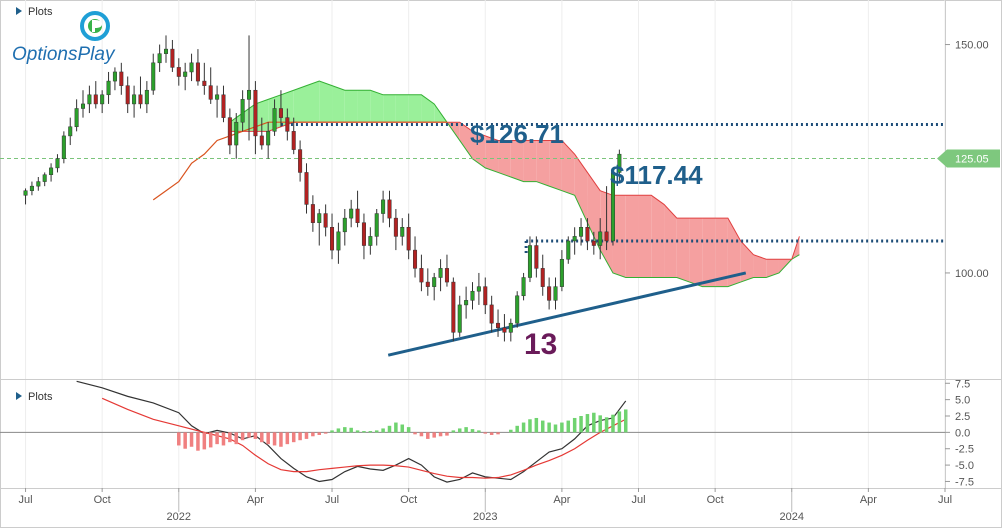 Image resolution: width=1002 pixels, height=528 pixels. What do you see at coordinates (351, 431) in the screenshot?
I see `macd-line` at bounding box center [351, 431].